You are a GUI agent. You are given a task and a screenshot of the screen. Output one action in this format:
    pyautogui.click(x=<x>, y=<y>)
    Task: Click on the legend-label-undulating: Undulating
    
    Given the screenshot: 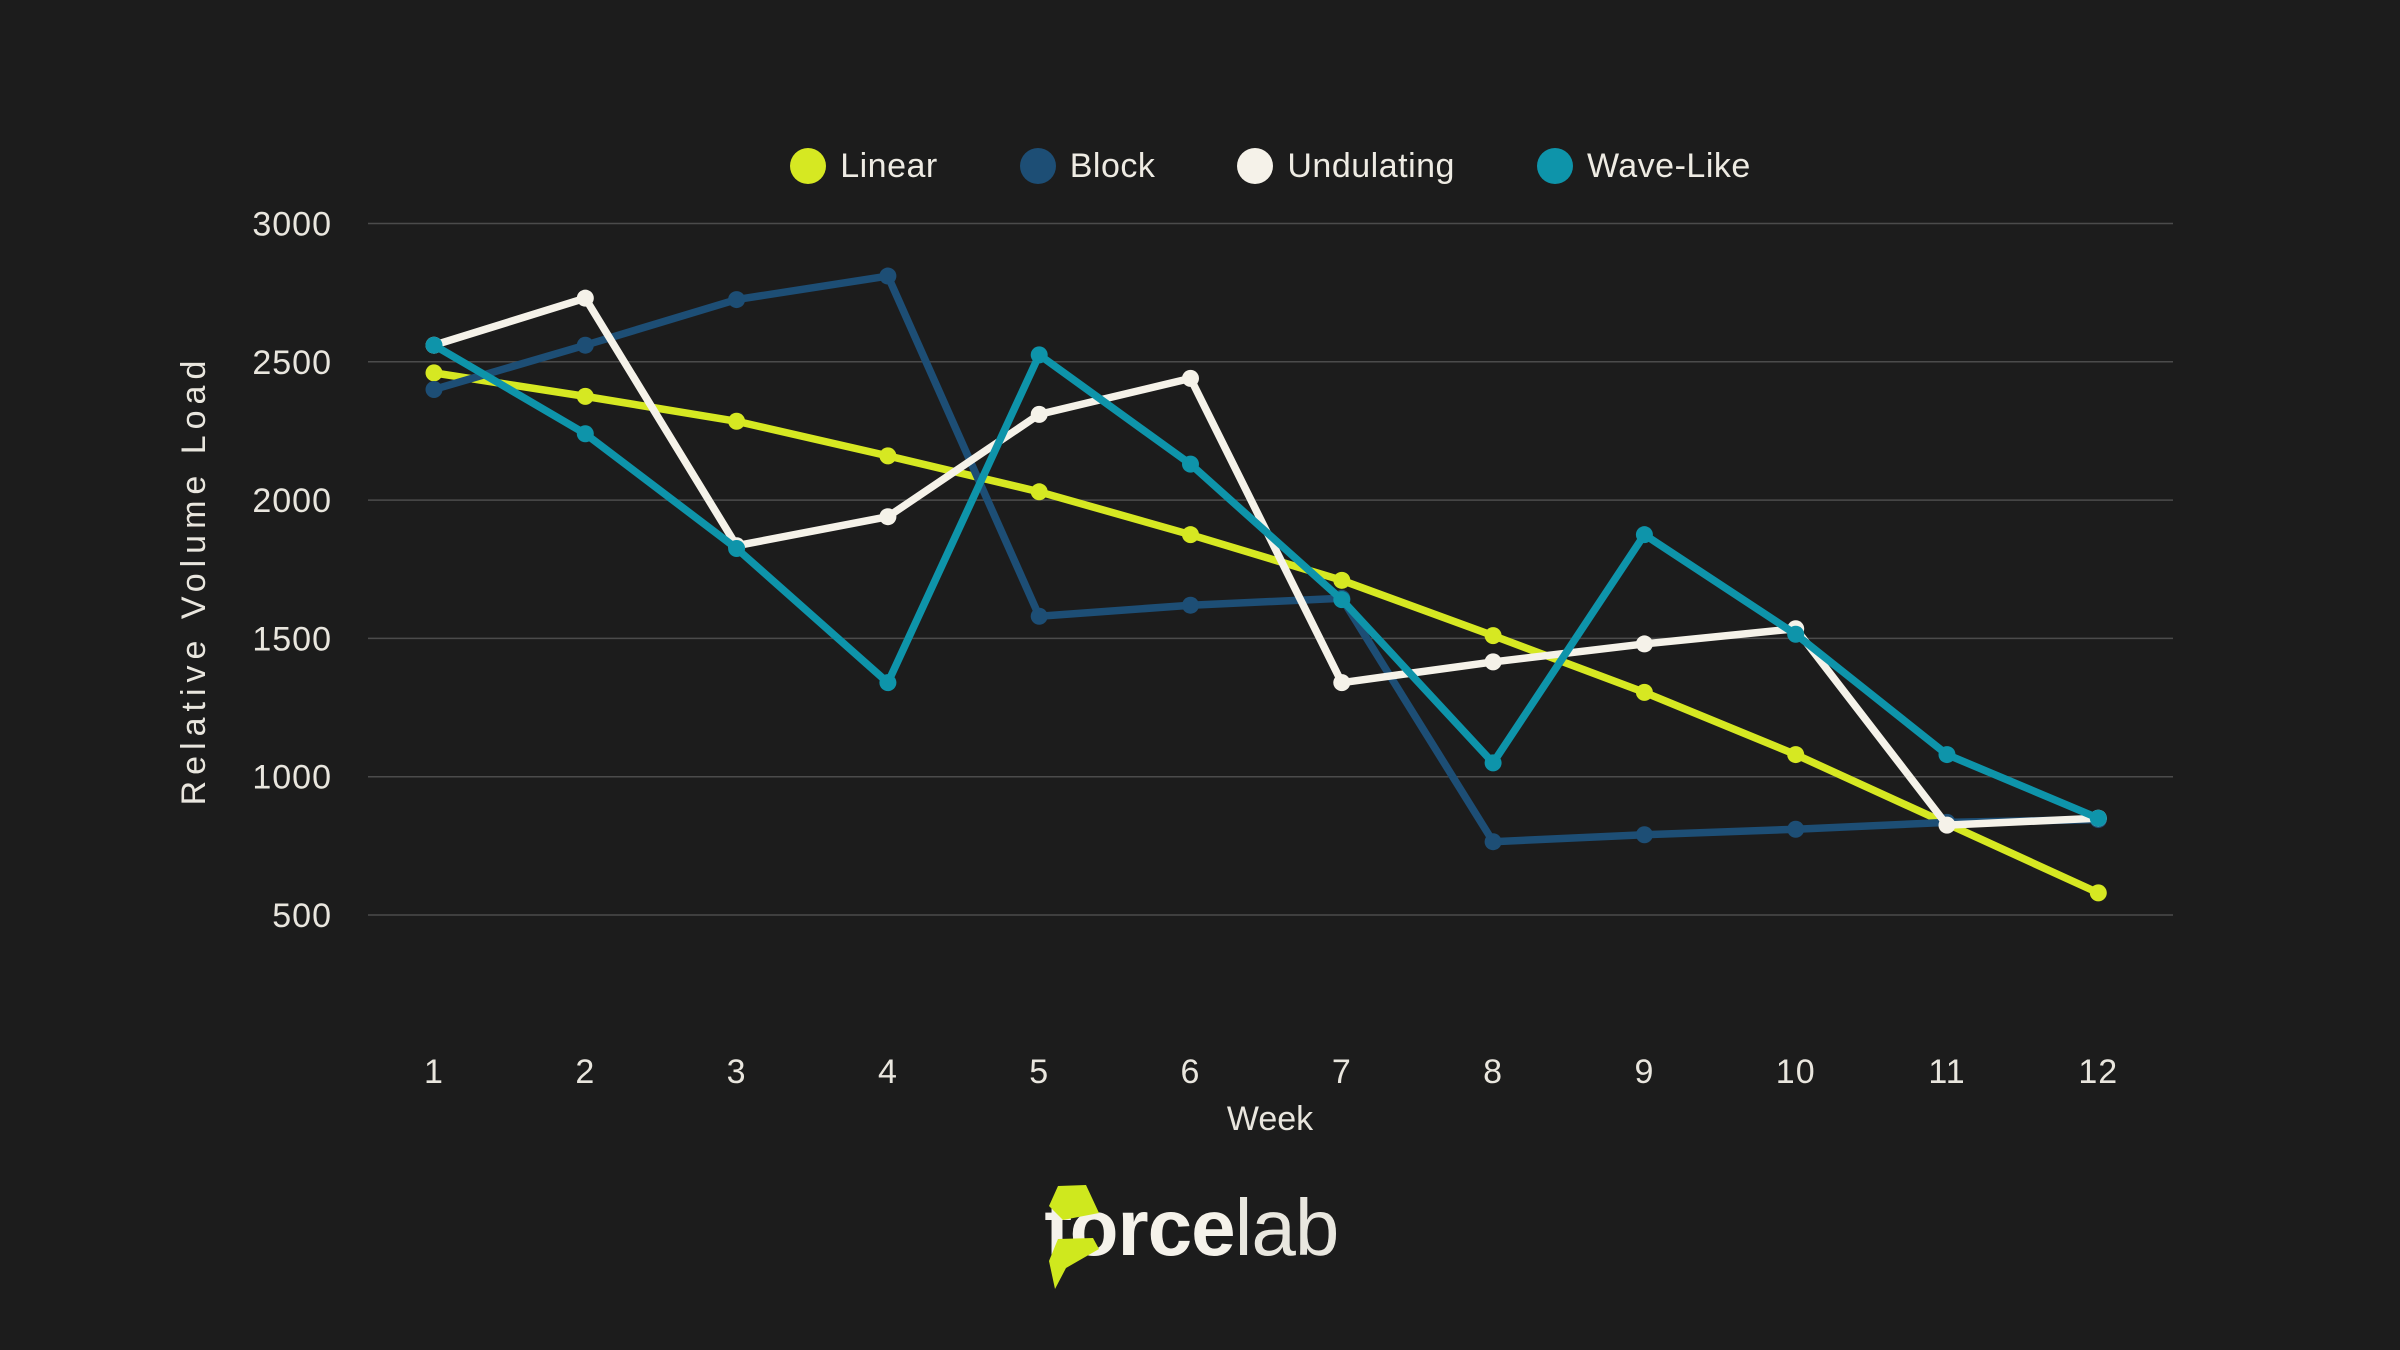 What is the action you would take?
    pyautogui.click(x=1371, y=165)
    